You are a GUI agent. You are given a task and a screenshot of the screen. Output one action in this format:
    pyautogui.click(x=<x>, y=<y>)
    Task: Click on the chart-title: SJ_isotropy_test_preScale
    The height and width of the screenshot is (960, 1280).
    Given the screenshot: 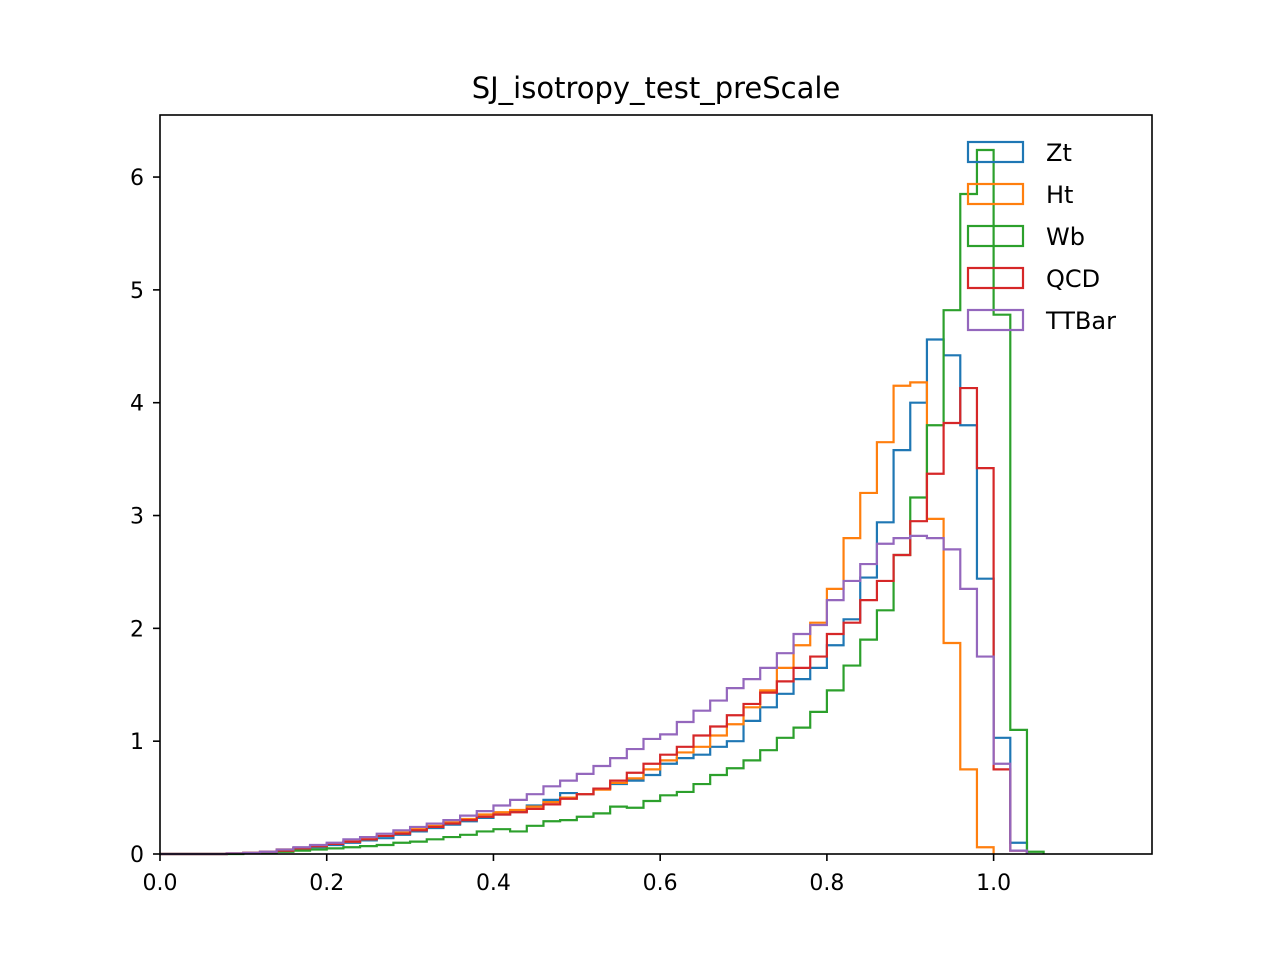 What is the action you would take?
    pyautogui.click(x=656, y=88)
    